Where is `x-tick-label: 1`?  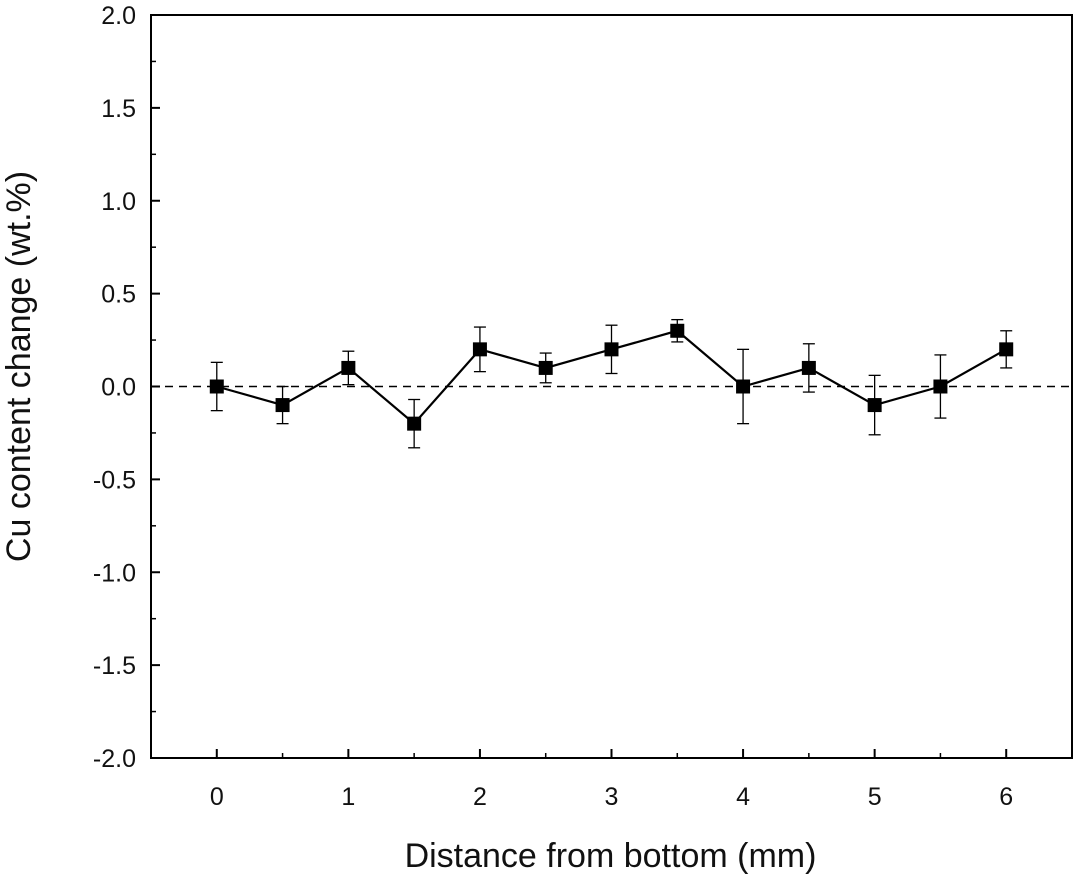 x-tick-label: 1 is located at coordinates (348, 797).